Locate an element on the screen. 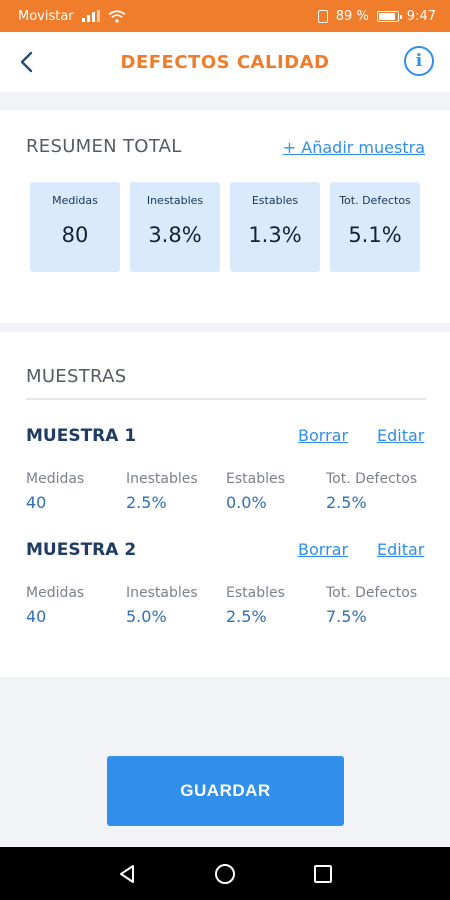 Image resolution: width=450 pixels, height=900 pixels. tile-value: 5.1% is located at coordinates (375, 235).